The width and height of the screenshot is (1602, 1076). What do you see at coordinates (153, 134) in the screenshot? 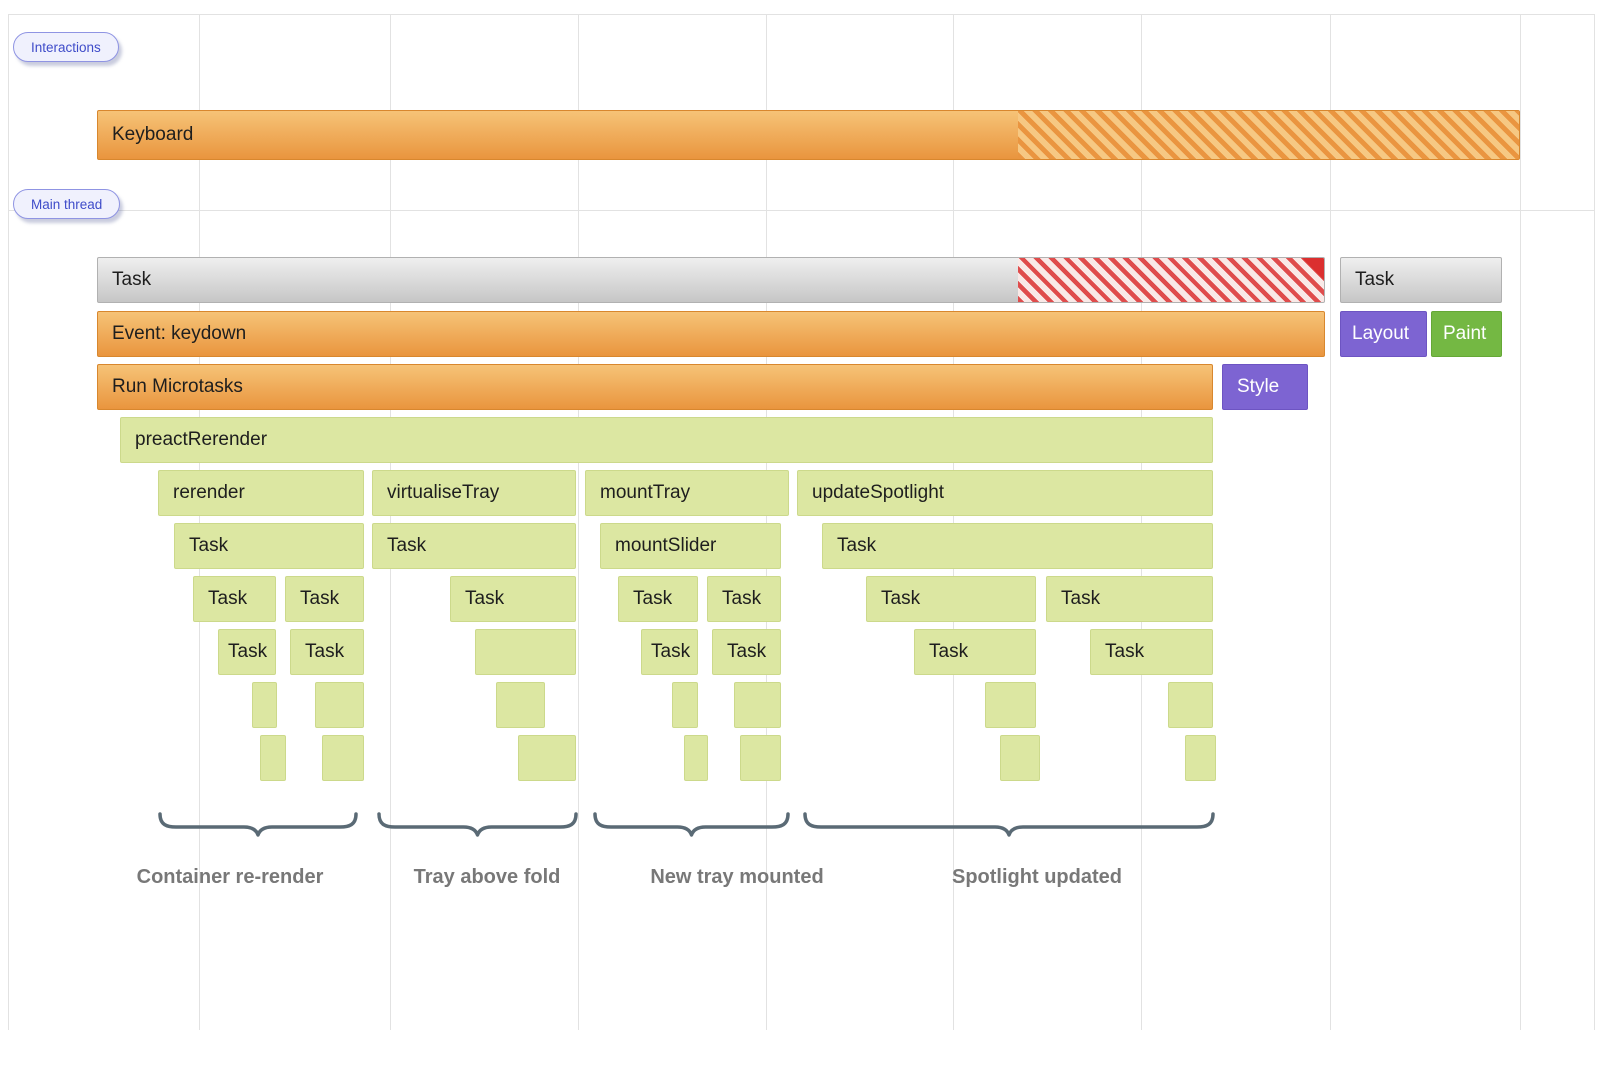
I see `keyboard-label: Keyboard` at bounding box center [153, 134].